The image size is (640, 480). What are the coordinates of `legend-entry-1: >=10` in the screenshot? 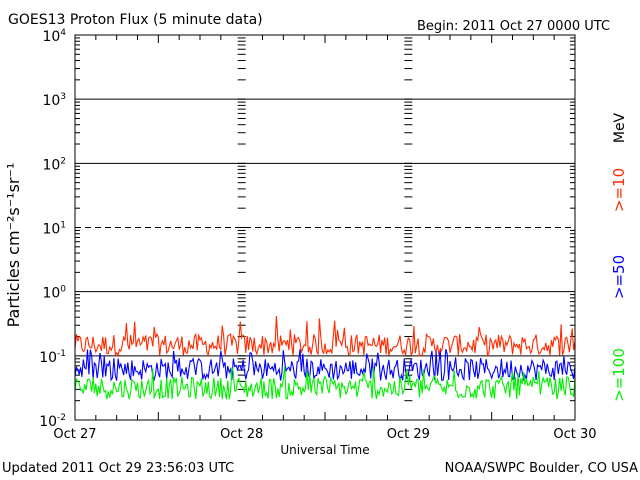 It's located at (619, 190).